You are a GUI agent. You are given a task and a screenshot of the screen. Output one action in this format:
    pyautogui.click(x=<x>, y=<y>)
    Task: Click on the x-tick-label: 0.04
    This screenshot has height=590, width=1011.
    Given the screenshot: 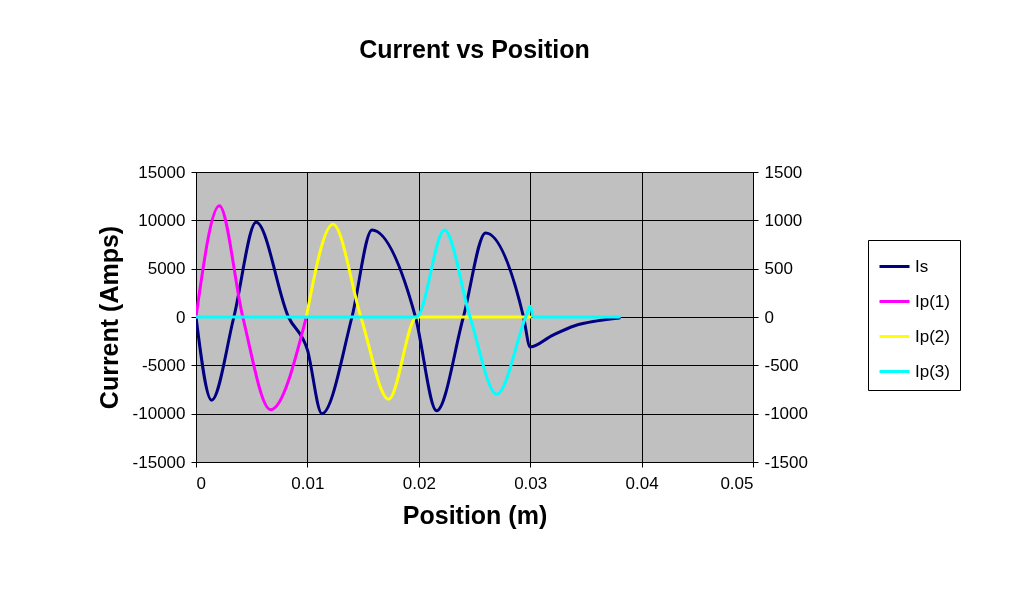 What is the action you would take?
    pyautogui.click(x=642, y=483)
    